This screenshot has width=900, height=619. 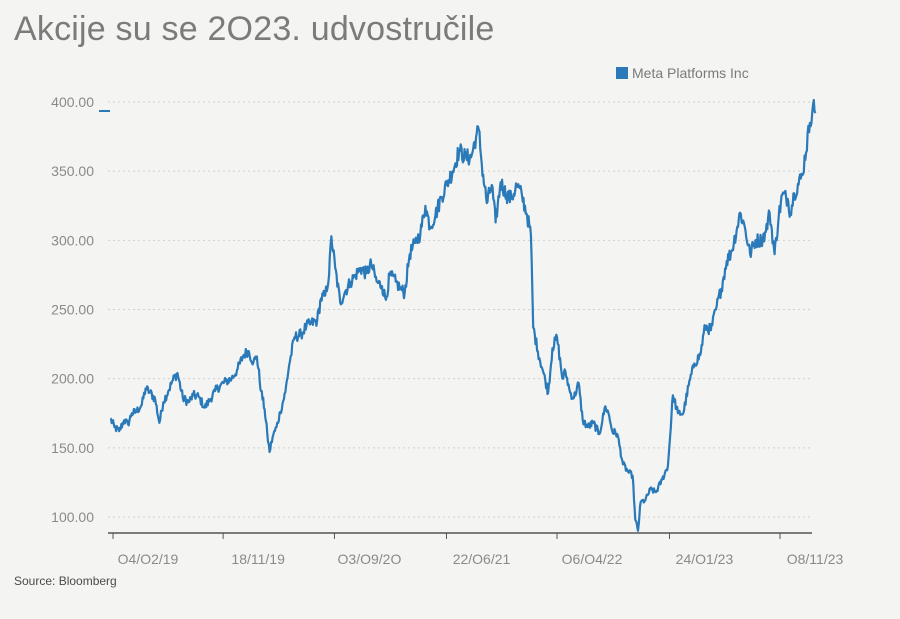 I want to click on source-note: Source: Bloomberg, so click(x=65, y=581).